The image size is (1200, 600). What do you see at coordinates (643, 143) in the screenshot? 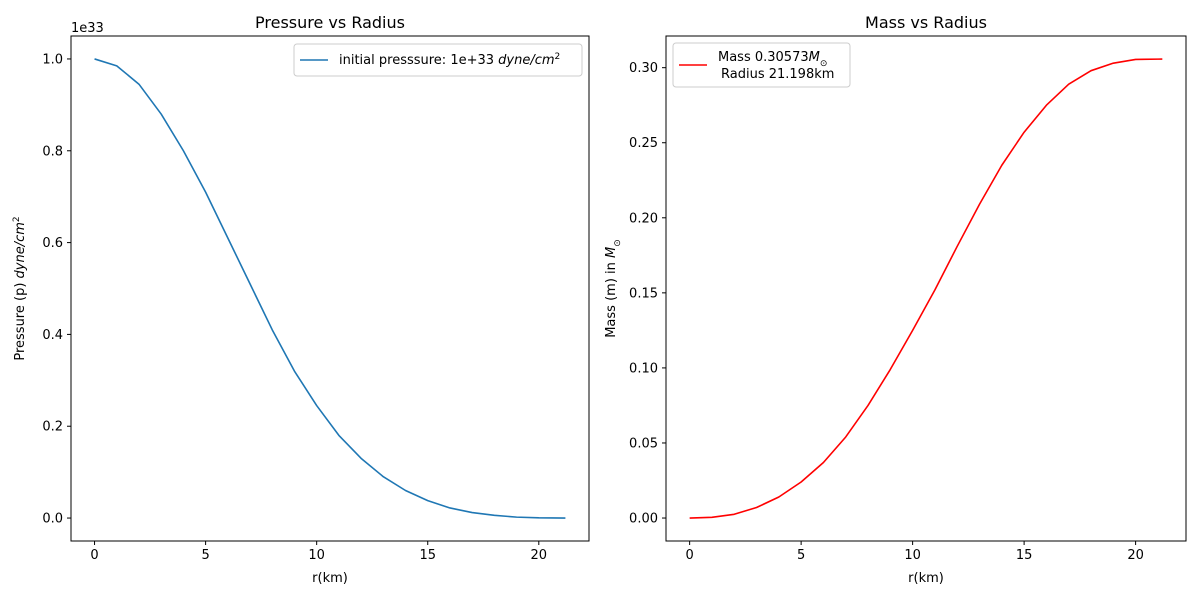
I see `y-tick-label: 0.25` at bounding box center [643, 143].